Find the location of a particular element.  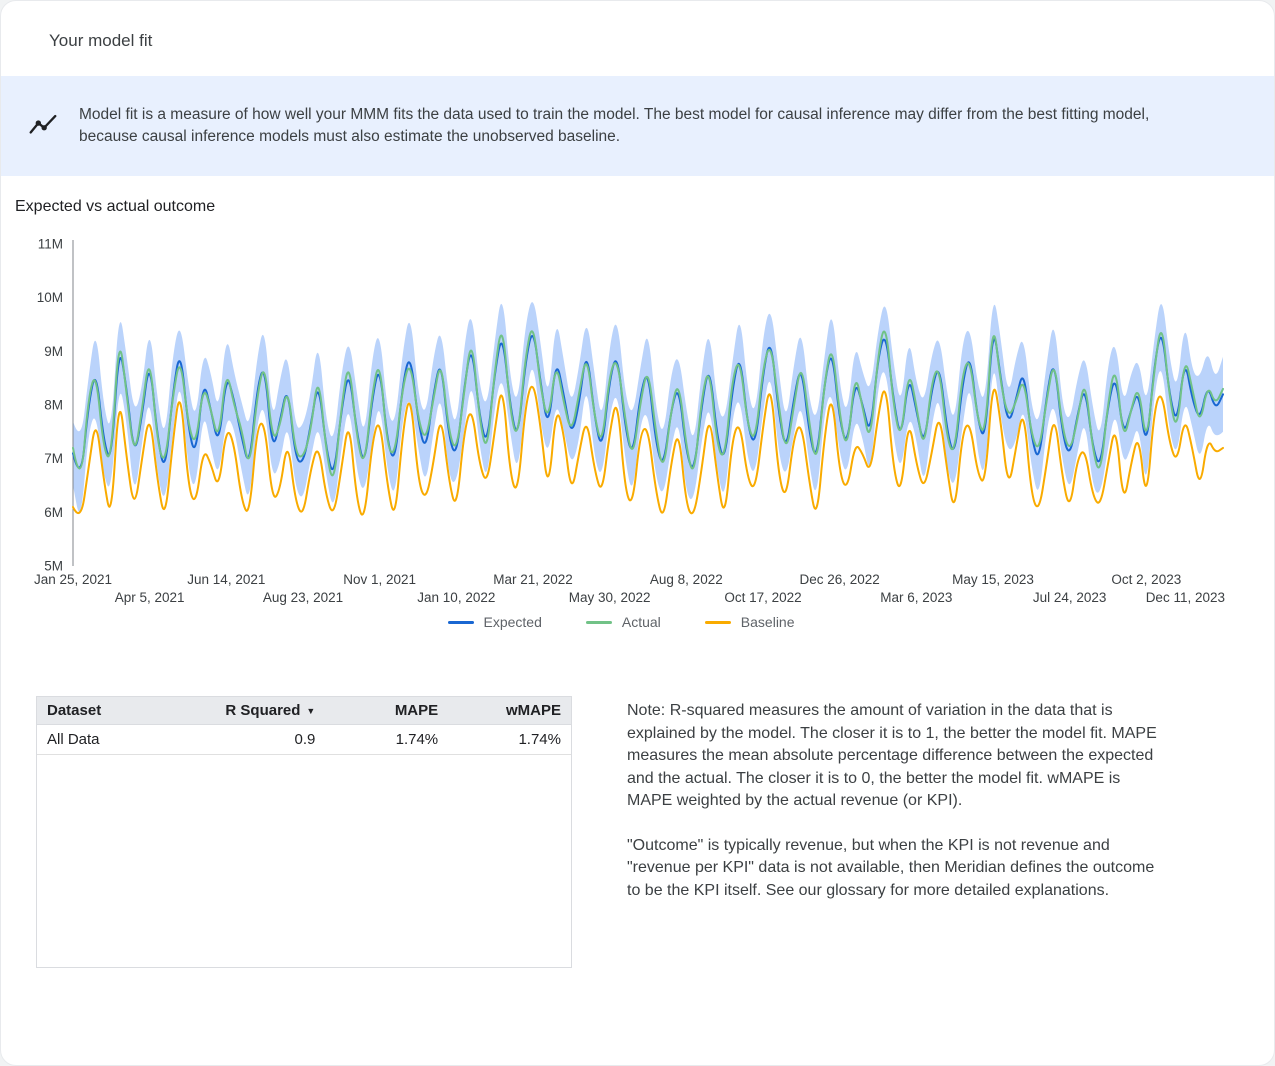

x-axis-label: May 30, 2022 is located at coordinates (610, 597).